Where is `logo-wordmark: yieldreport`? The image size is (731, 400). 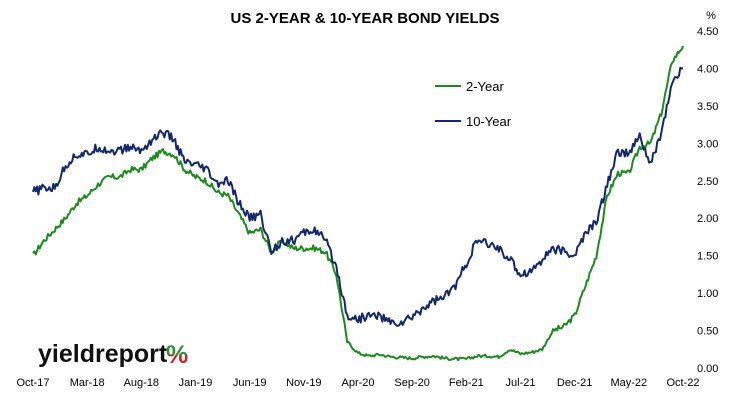 logo-wordmark: yieldreport is located at coordinates (103, 354).